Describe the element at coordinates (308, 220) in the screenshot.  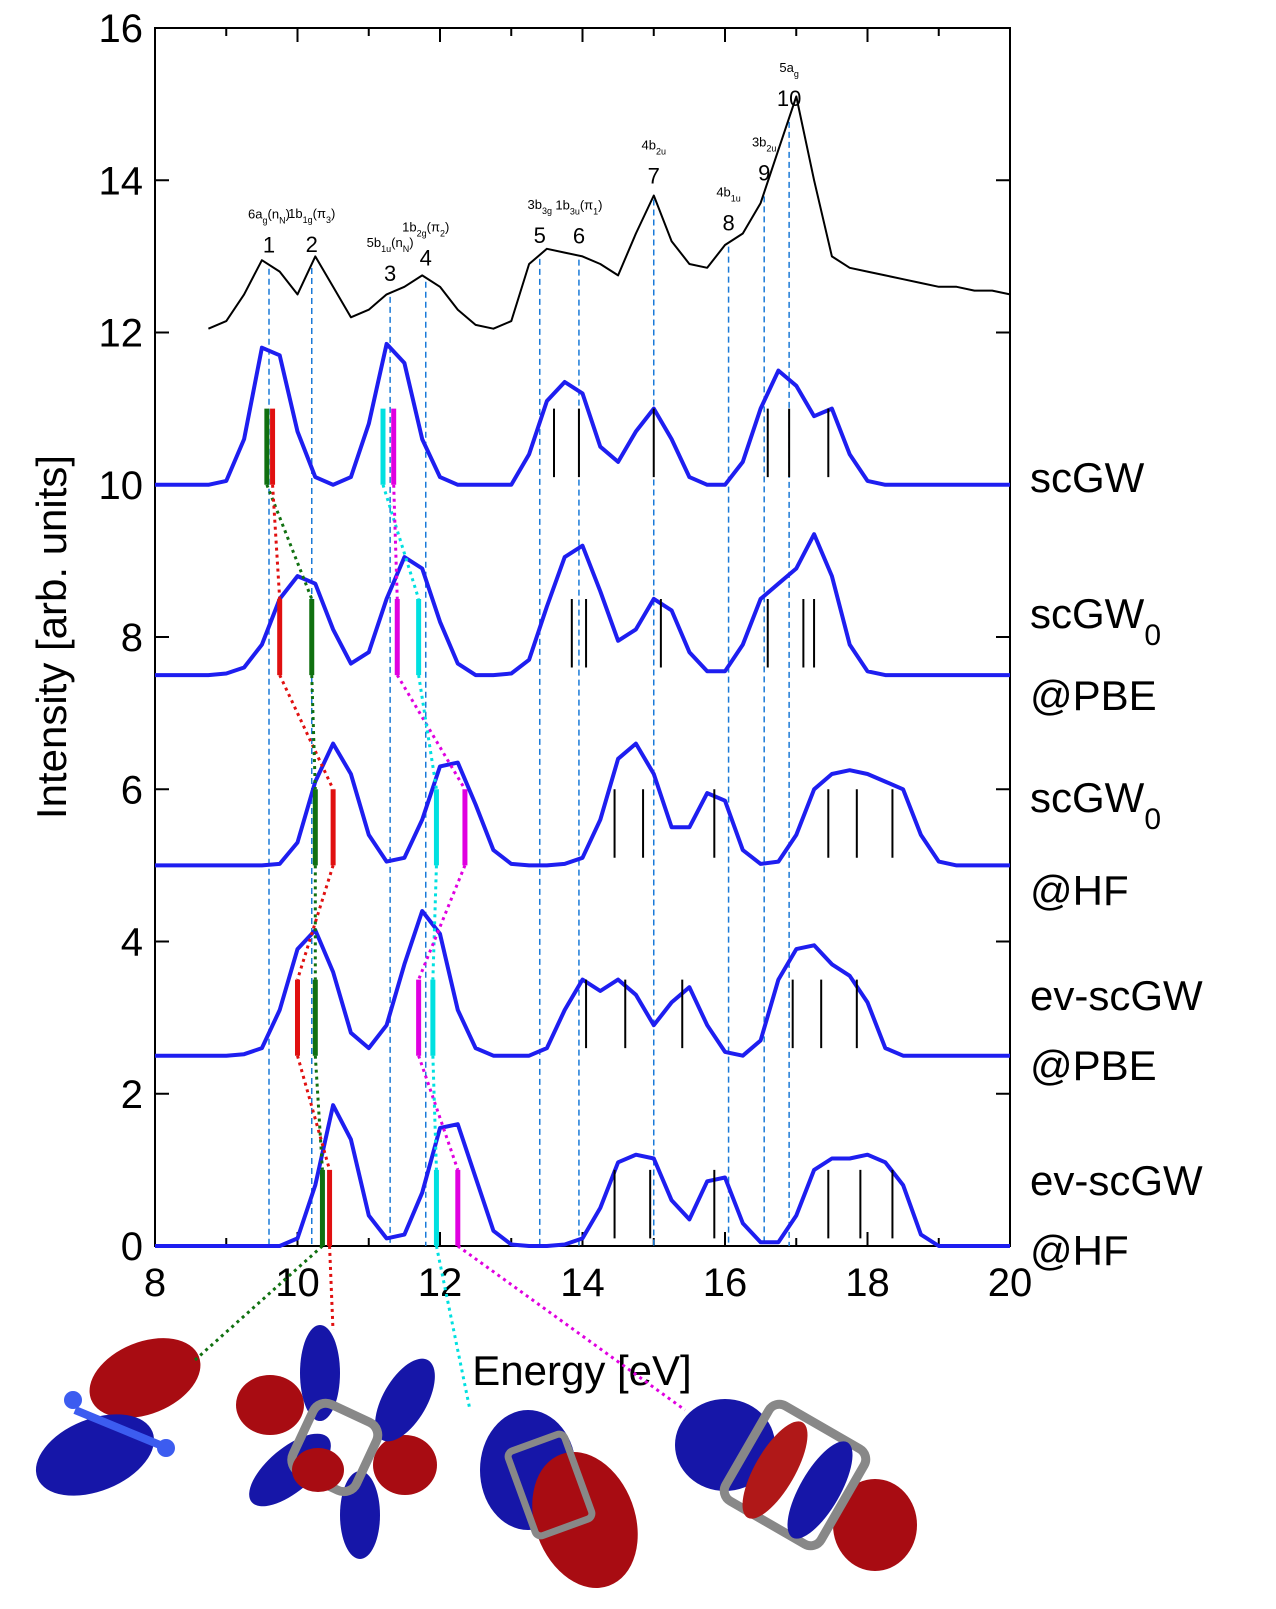
I see `peak-orbital-part: 1g` at that location.